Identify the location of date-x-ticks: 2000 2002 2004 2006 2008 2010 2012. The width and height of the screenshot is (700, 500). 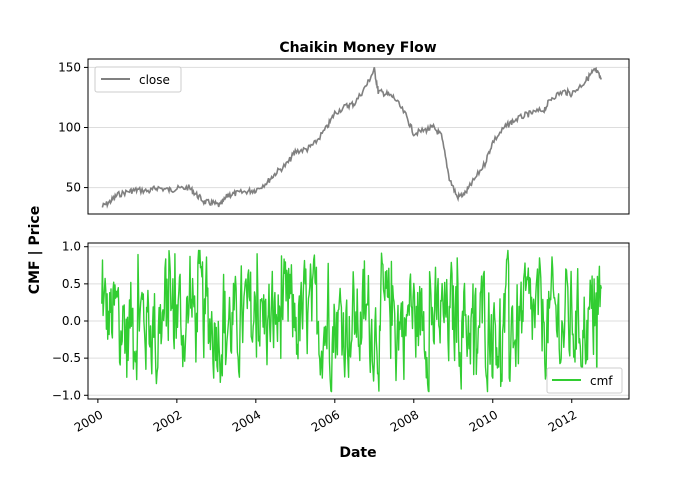
(325, 417).